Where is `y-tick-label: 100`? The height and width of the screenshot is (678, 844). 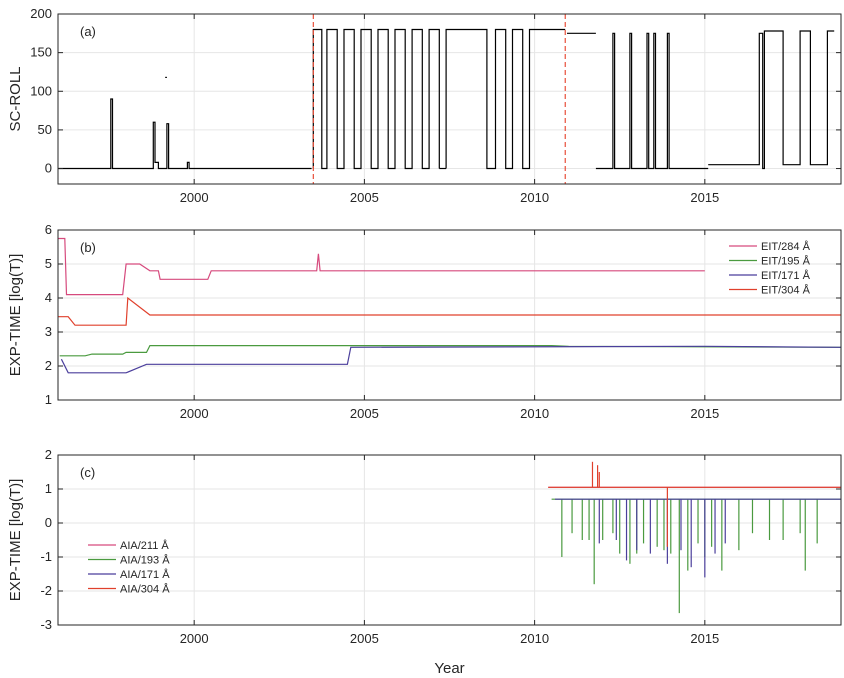
y-tick-label: 100 is located at coordinates (41, 90).